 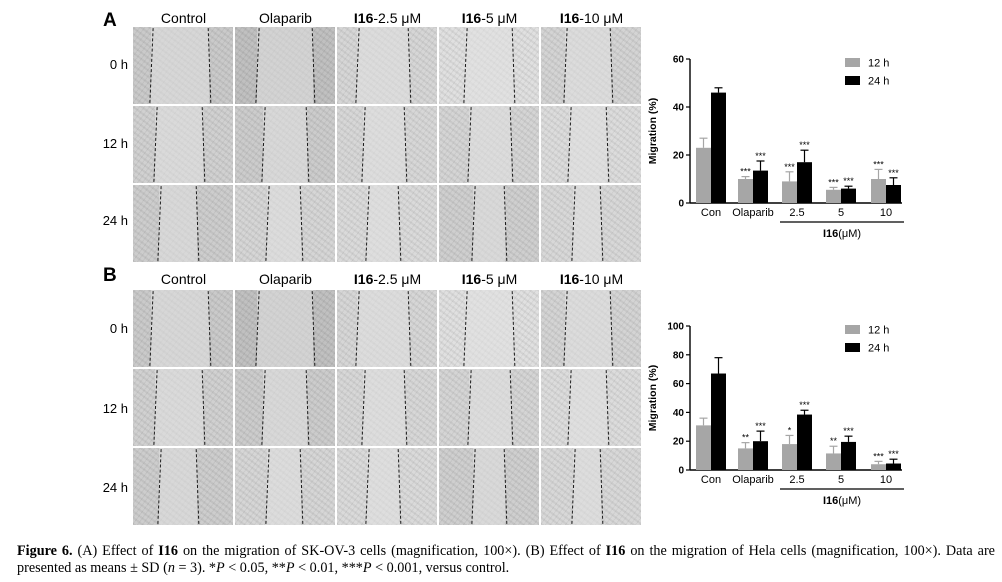 I want to click on panel-a-category-label: Olaparib, so click(x=753, y=213).